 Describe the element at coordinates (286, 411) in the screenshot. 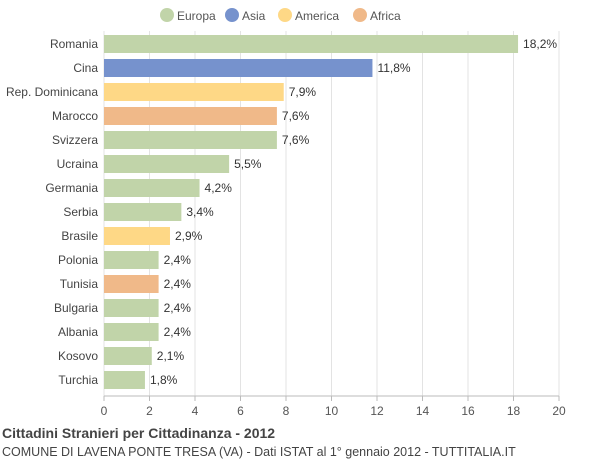

I see `x-tick-label: 8` at that location.